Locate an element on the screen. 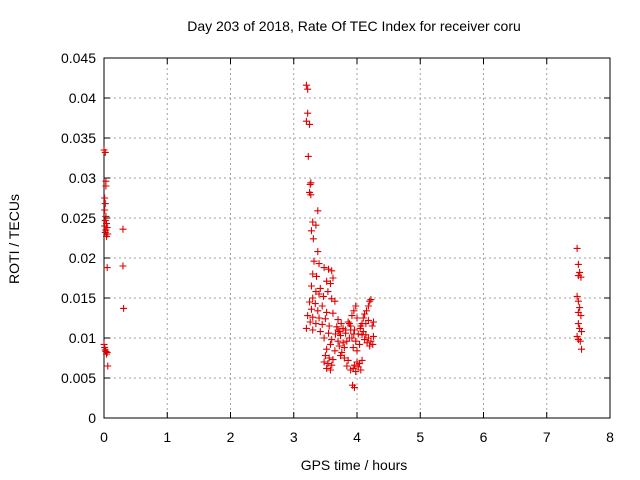 This screenshot has height=480, width=640. x-axis-label: GPS time / hours is located at coordinates (354, 465).